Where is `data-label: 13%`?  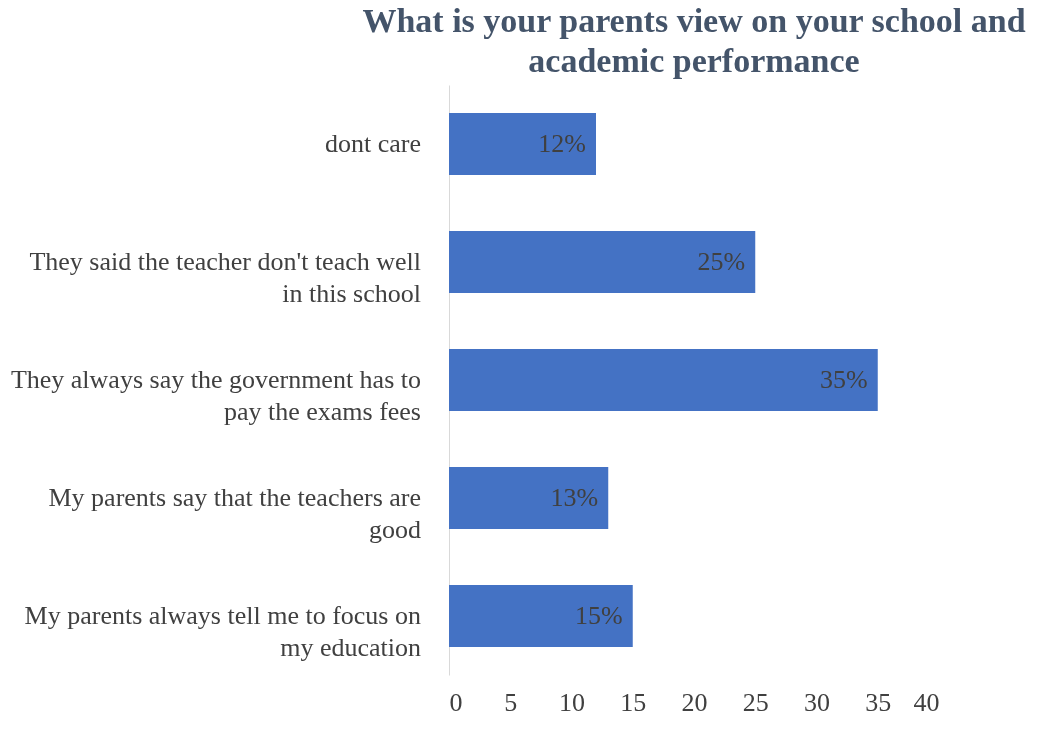 data-label: 13% is located at coordinates (574, 497).